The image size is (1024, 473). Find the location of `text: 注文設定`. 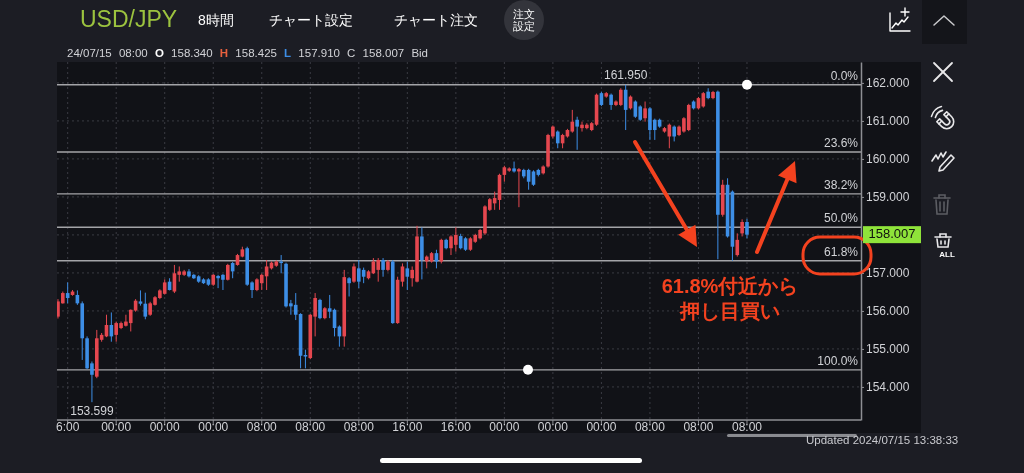

text: 注文設定 is located at coordinates (524, 19).